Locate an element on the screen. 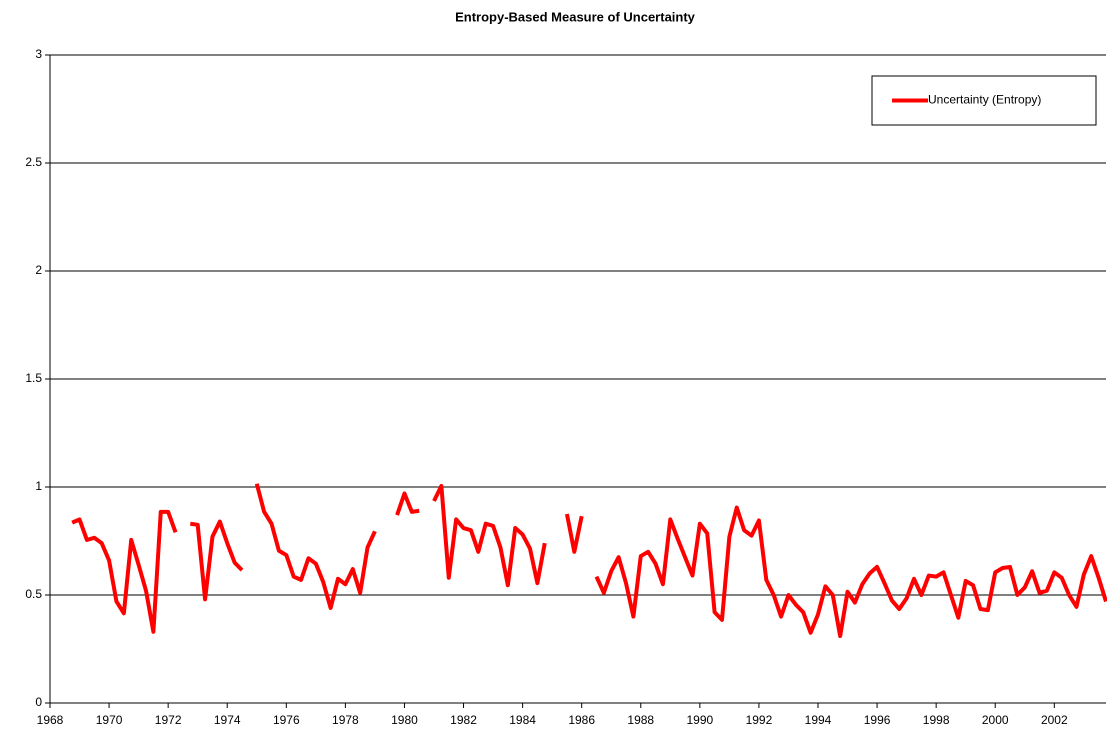 The image size is (1107, 743). x-tick-label: 1972 is located at coordinates (168, 720).